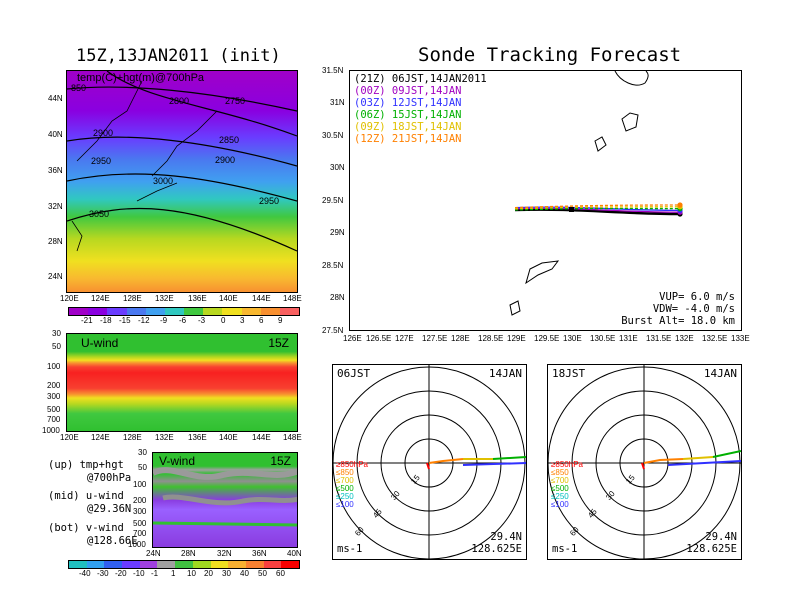 The image size is (792, 612). What do you see at coordinates (163, 181) in the screenshot?
I see `contour-label: 3000` at bounding box center [163, 181].